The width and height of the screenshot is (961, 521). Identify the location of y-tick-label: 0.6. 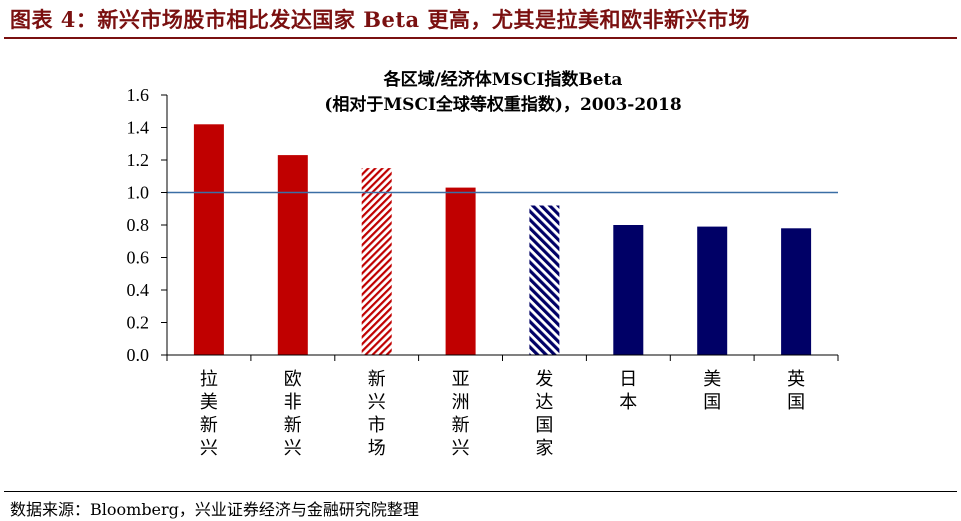
(138, 258).